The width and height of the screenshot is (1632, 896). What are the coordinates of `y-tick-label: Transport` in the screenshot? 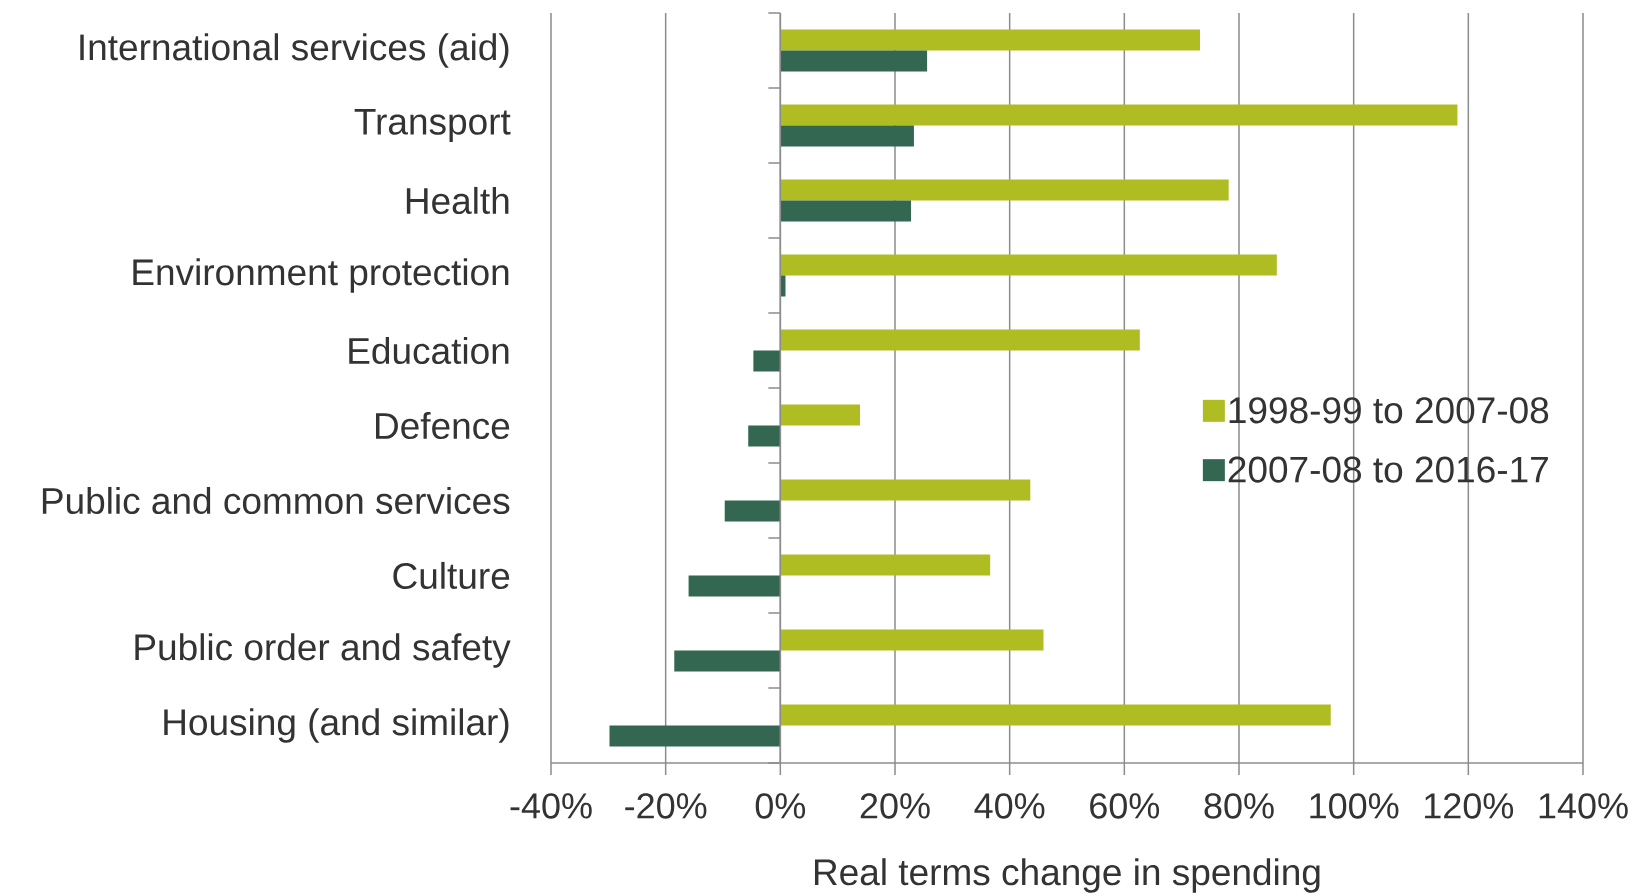 It's located at (432, 125).